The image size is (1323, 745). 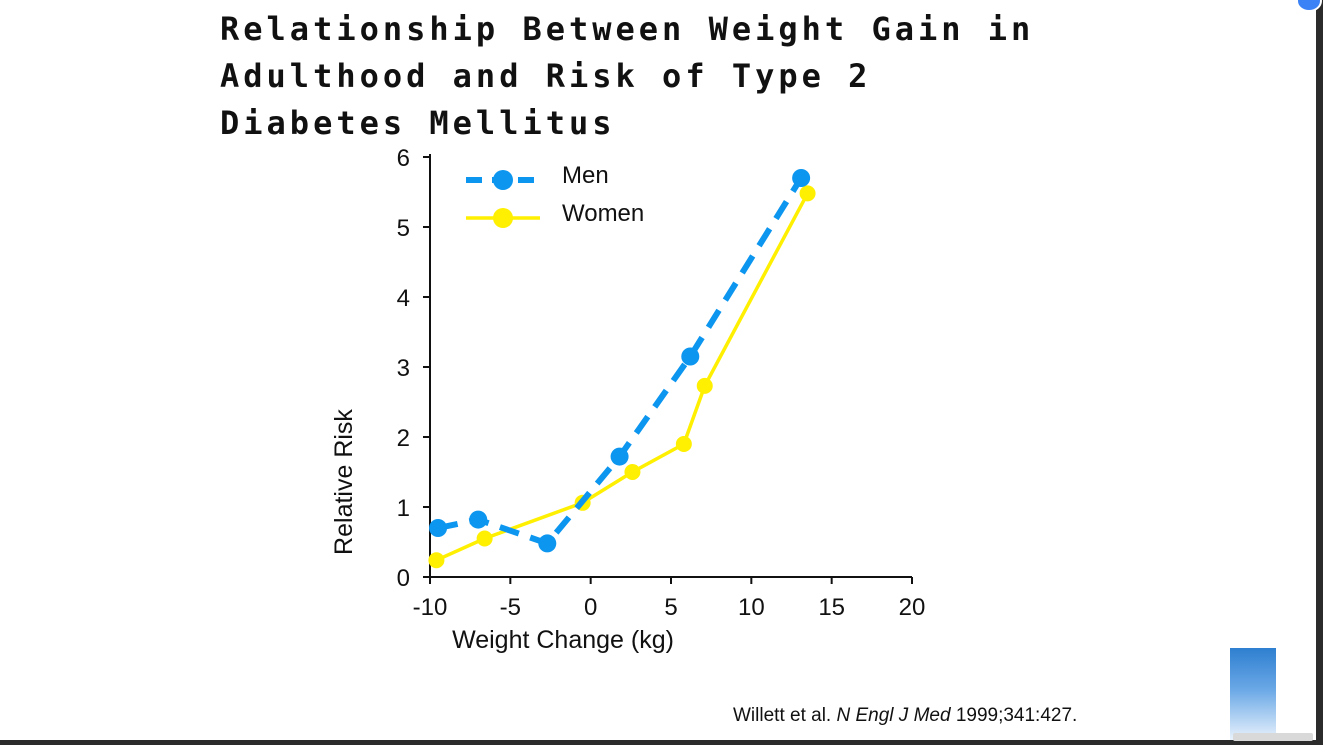 I want to click on legend-label-women: Women, so click(x=603, y=213).